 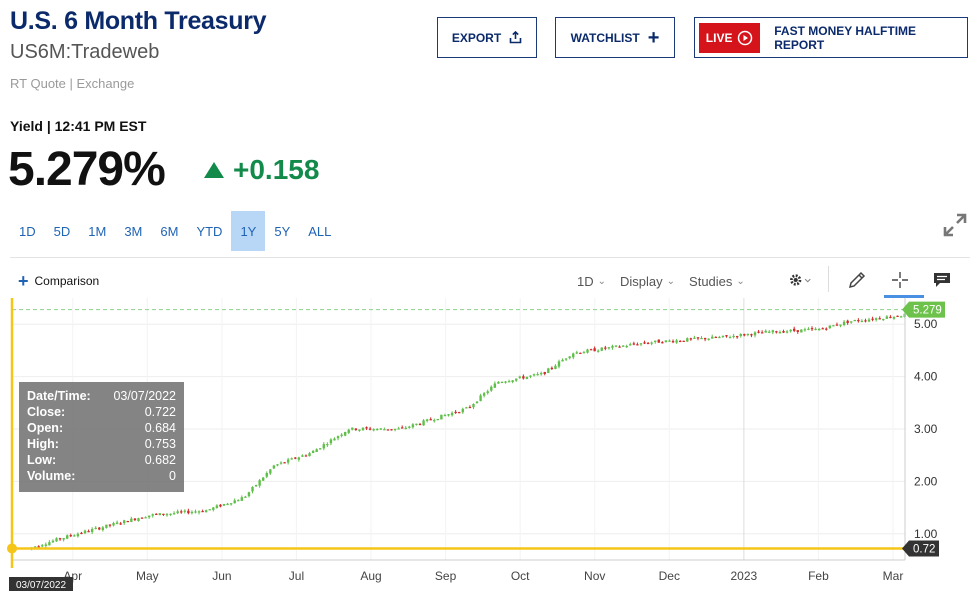 I want to click on live-badge: LIVE, so click(x=730, y=37).